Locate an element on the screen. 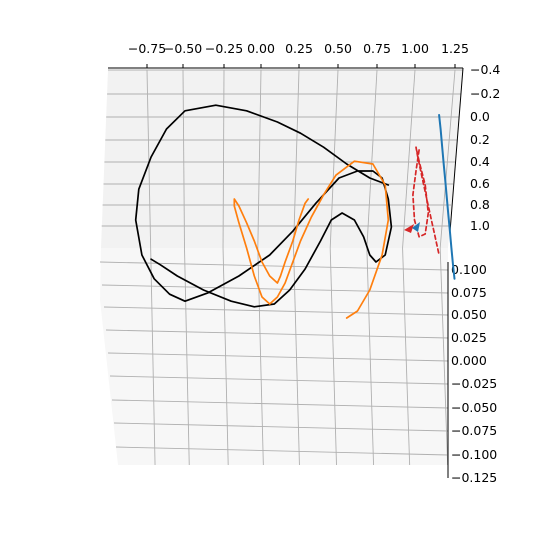 This screenshot has height=559, width=558. z-tick-label: −0.125 is located at coordinates (474, 477).